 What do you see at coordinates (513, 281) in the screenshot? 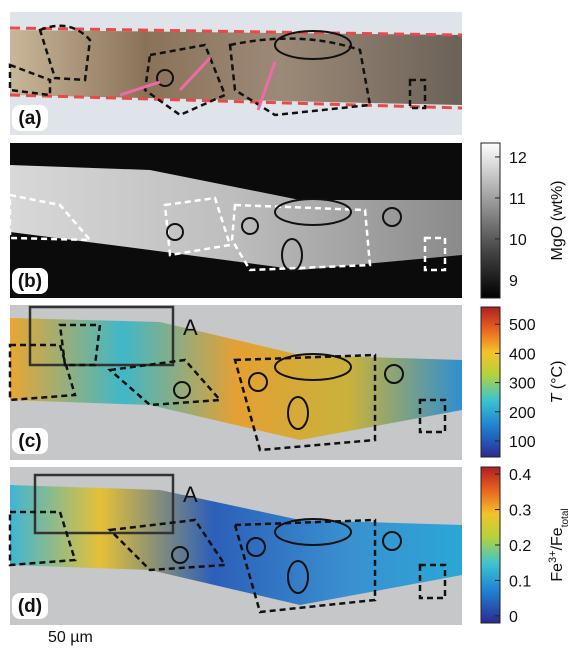
I see `colorbar-tick-label: 9` at bounding box center [513, 281].